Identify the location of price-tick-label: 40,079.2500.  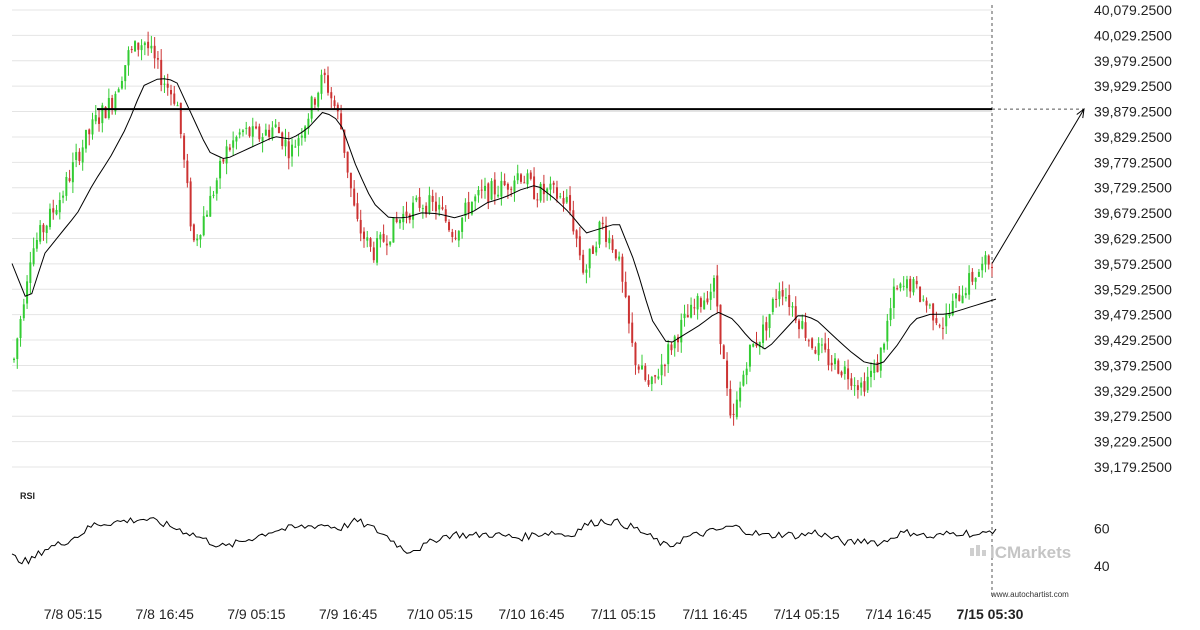
(1133, 10).